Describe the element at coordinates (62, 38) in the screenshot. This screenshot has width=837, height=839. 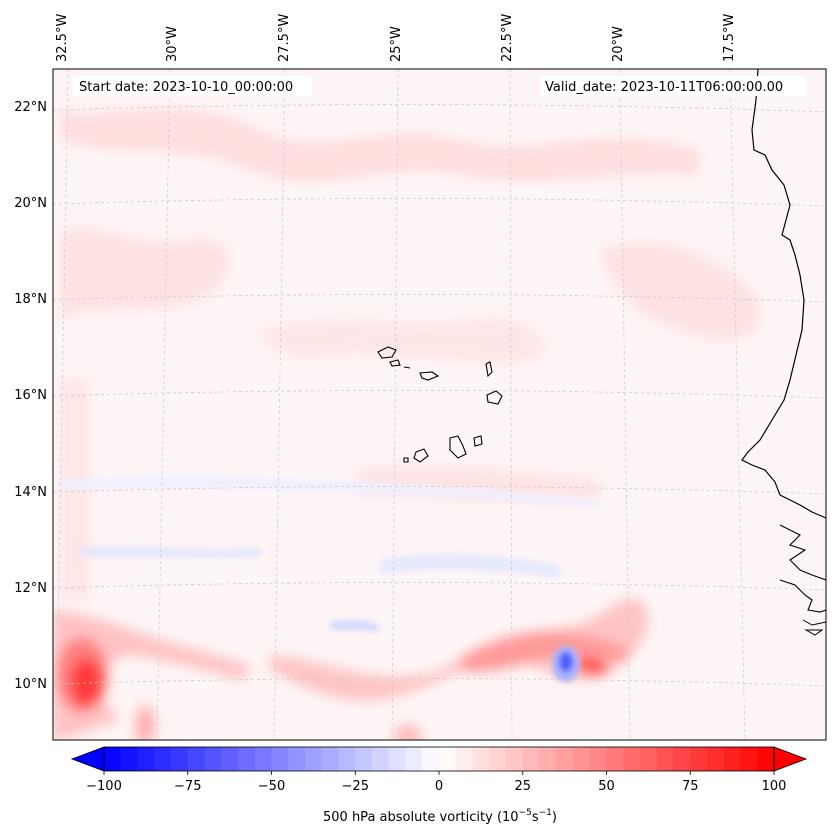
I see `lon-label: 32.5°W` at that location.